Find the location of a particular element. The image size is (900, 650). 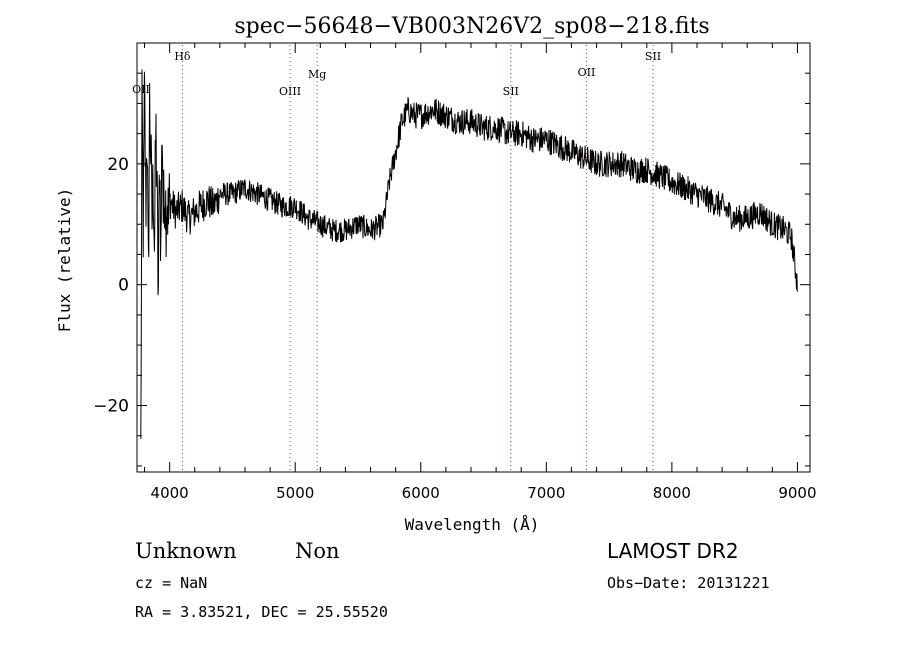

redshift-text: cz = NaN is located at coordinates (171, 583).